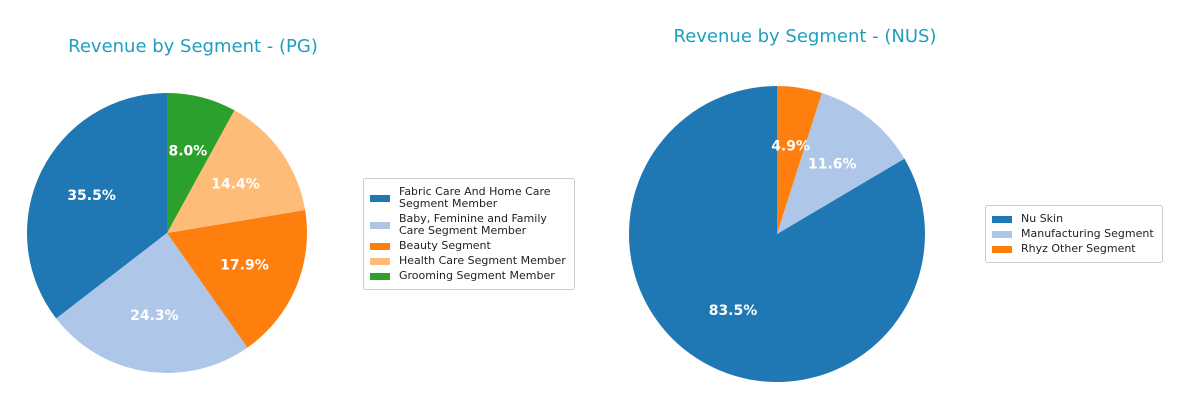  What do you see at coordinates (790, 146) in the screenshot?
I see `slice-label: 4.9%` at bounding box center [790, 146].